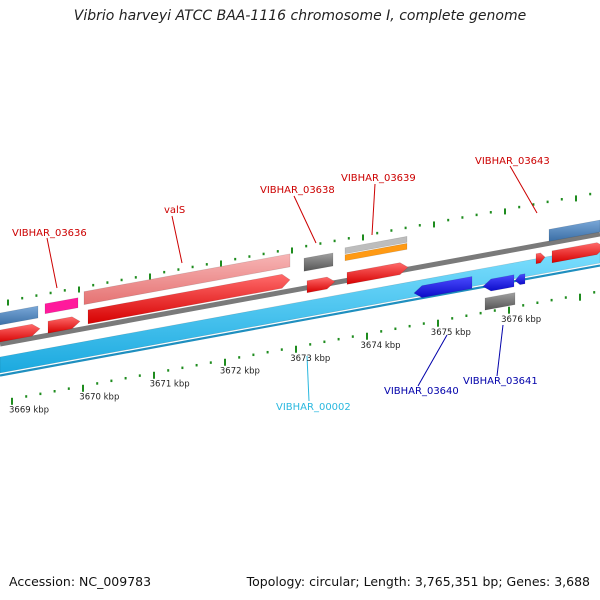 This screenshot has width=600, height=600. What do you see at coordinates (170, 385) in the screenshot?
I see `axis-kbp-label: 3671 kbp` at bounding box center [170, 385].